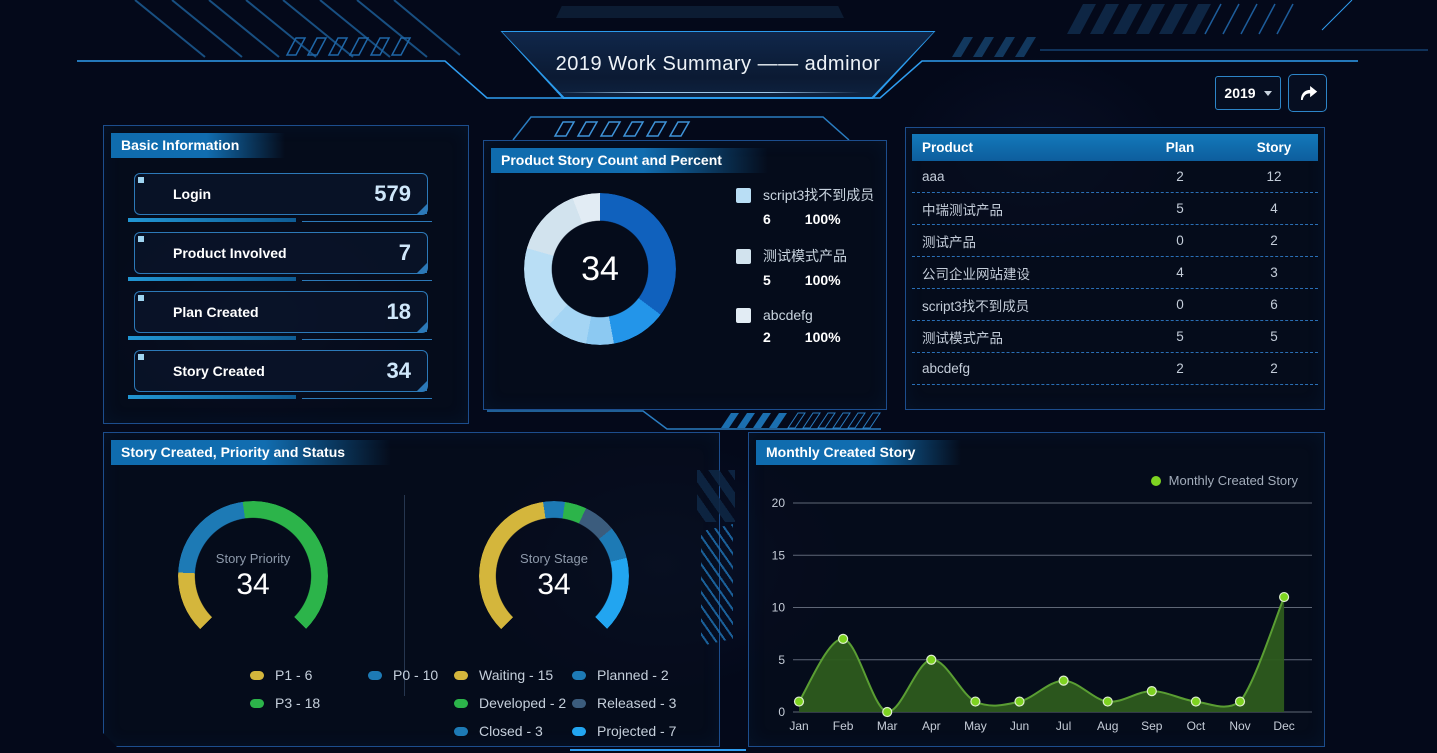 The image size is (1437, 753). What do you see at coordinates (779, 555) in the screenshot?
I see `y-axis-tick-label: 15` at bounding box center [779, 555].